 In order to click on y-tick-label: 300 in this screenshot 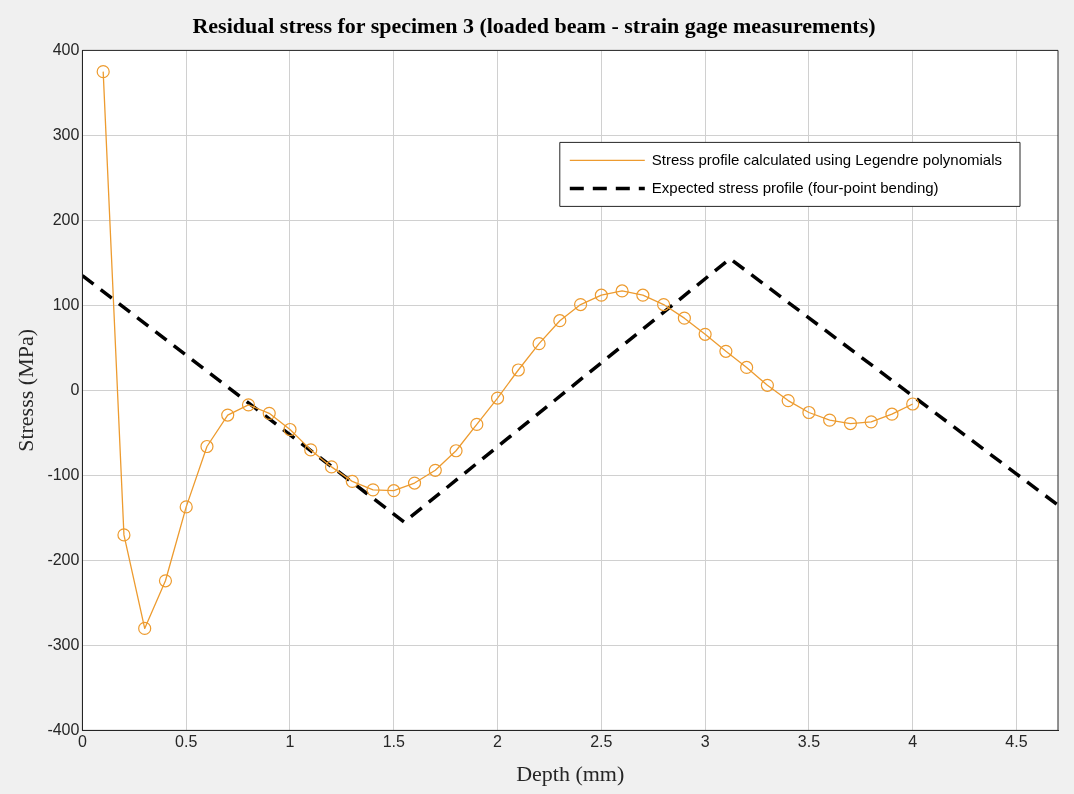, I will do `click(66, 134)`.